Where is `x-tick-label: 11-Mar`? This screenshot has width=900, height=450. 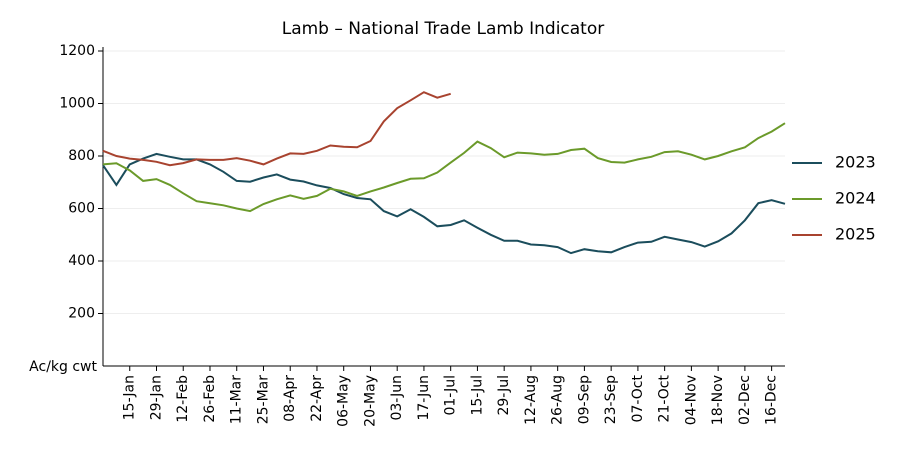
x-tick-label: 11-Mar is located at coordinates (237, 400).